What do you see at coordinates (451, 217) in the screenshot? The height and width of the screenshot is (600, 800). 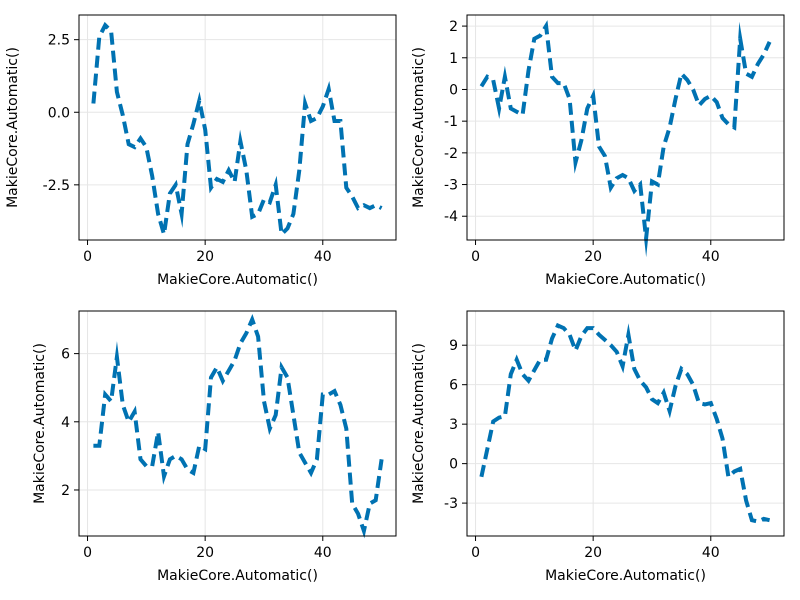 I see `y-tick-label: -4` at bounding box center [451, 217].